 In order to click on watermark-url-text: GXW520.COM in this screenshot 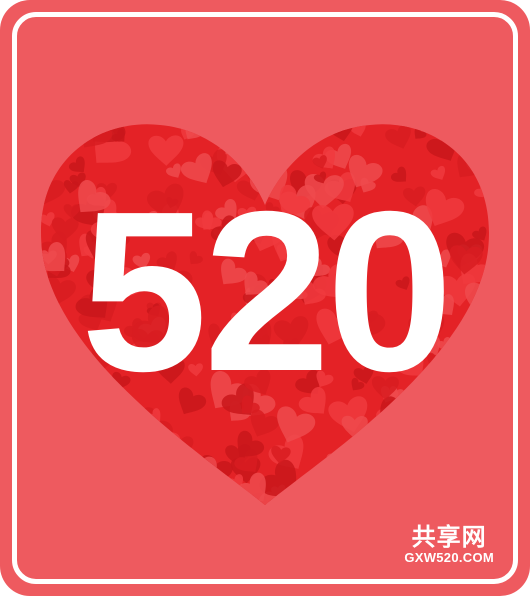, I will do `click(449, 558)`.